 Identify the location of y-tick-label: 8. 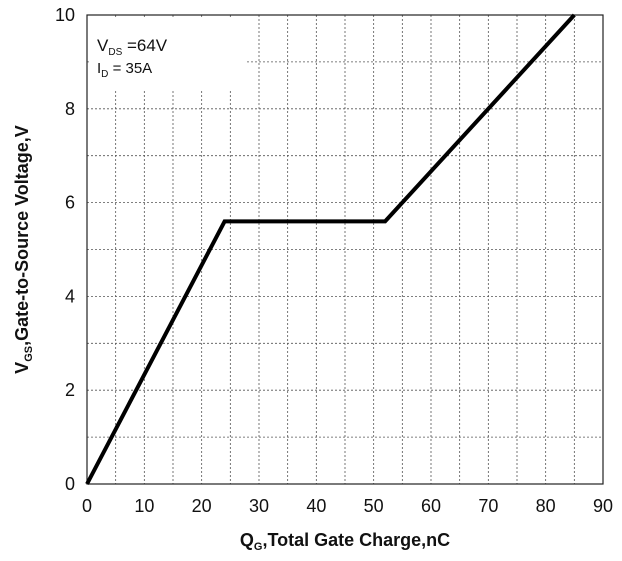
(70, 109).